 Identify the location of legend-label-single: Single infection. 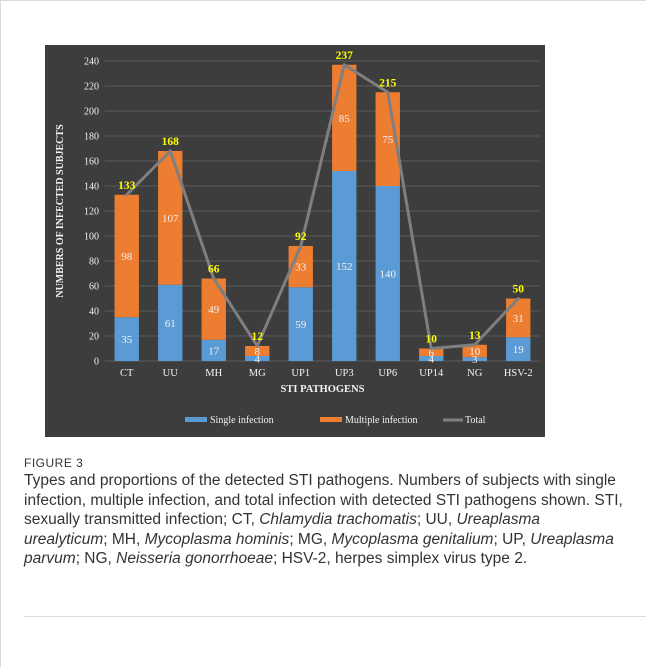
(242, 420).